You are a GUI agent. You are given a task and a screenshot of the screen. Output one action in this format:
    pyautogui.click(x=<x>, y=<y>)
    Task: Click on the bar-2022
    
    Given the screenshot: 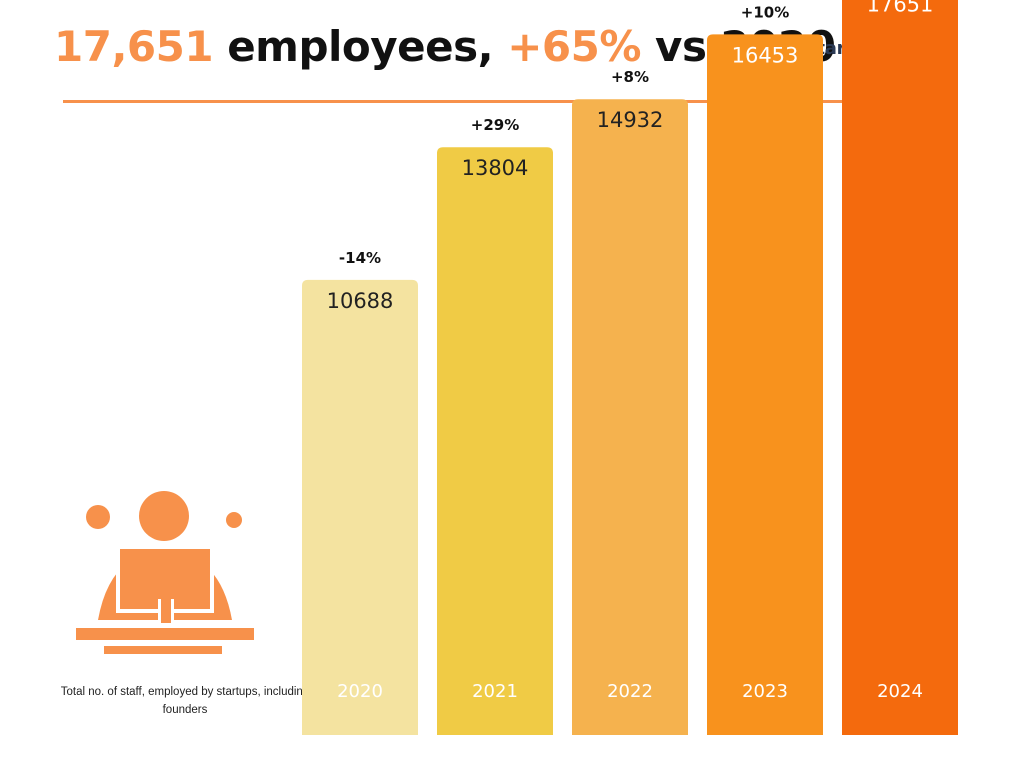 What is the action you would take?
    pyautogui.click(x=630, y=417)
    